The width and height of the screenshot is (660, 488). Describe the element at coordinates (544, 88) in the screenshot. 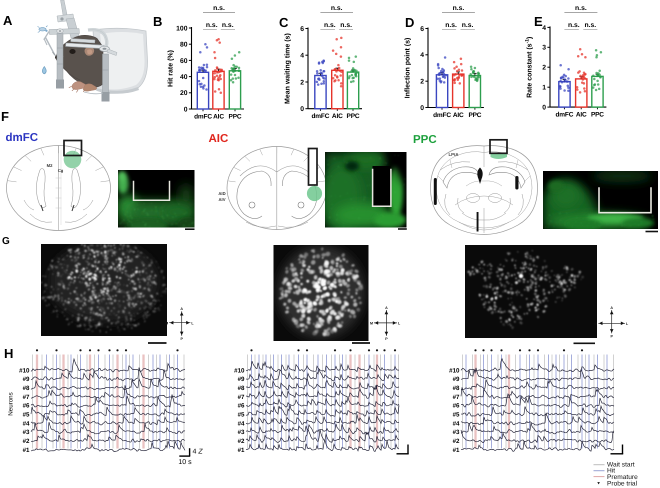

I see `svg-text: 1` at that location.